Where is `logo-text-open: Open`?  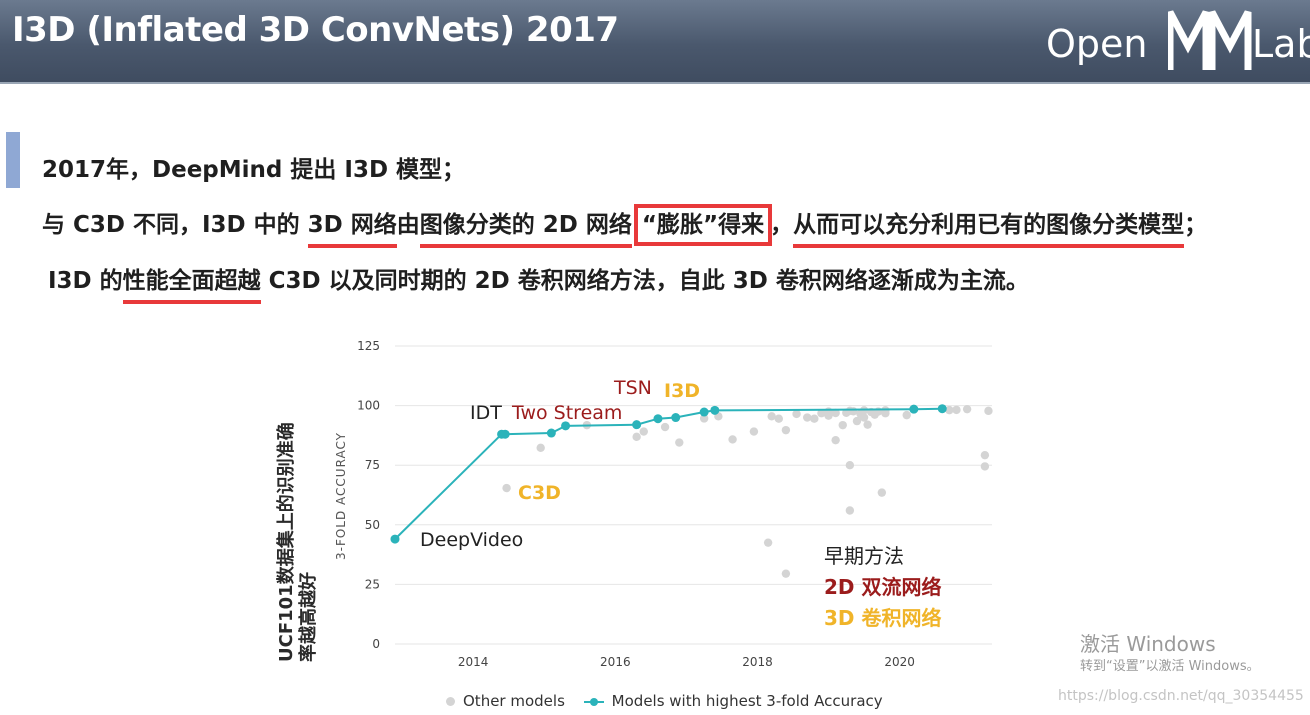 logo-text-open: Open is located at coordinates (1097, 44).